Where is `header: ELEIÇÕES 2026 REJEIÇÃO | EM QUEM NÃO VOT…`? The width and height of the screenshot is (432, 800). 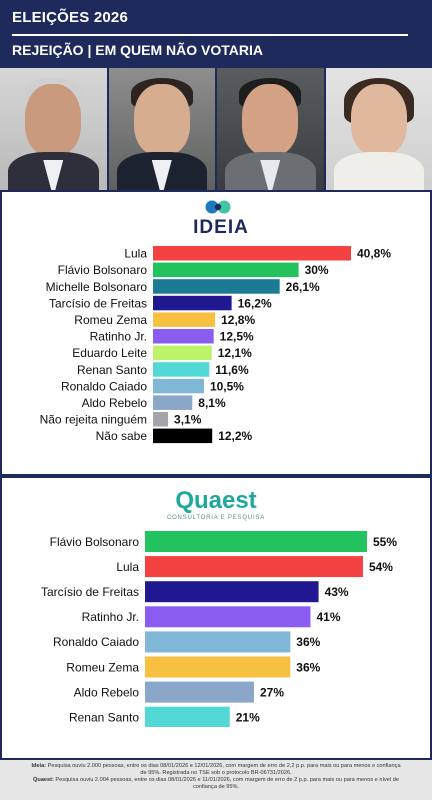 header: ELEIÇÕES 2026 REJEIÇÃO | EM QUEM NÃO VOT… is located at coordinates (216, 35).